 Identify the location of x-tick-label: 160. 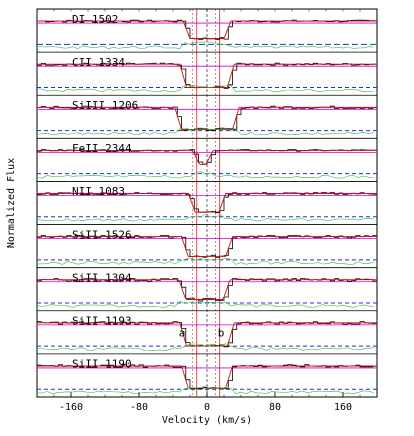
(343, 407).